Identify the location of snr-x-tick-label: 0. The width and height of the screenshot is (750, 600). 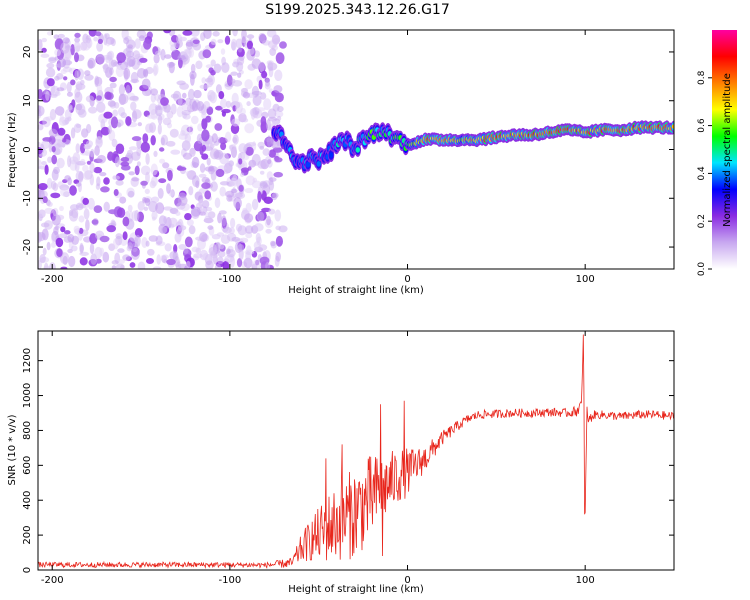
(407, 580).